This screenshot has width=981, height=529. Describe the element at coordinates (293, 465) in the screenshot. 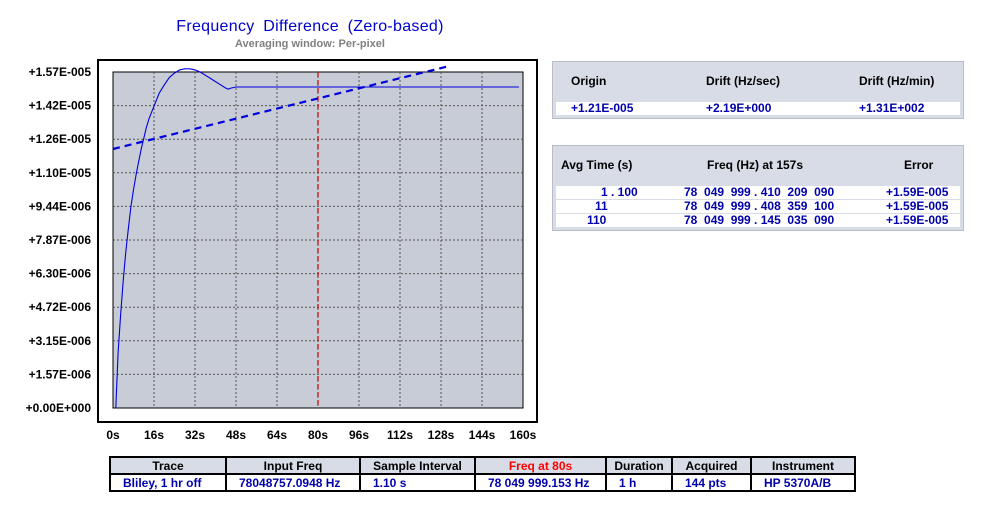

I see `input-freq-header: Input Freq` at that location.